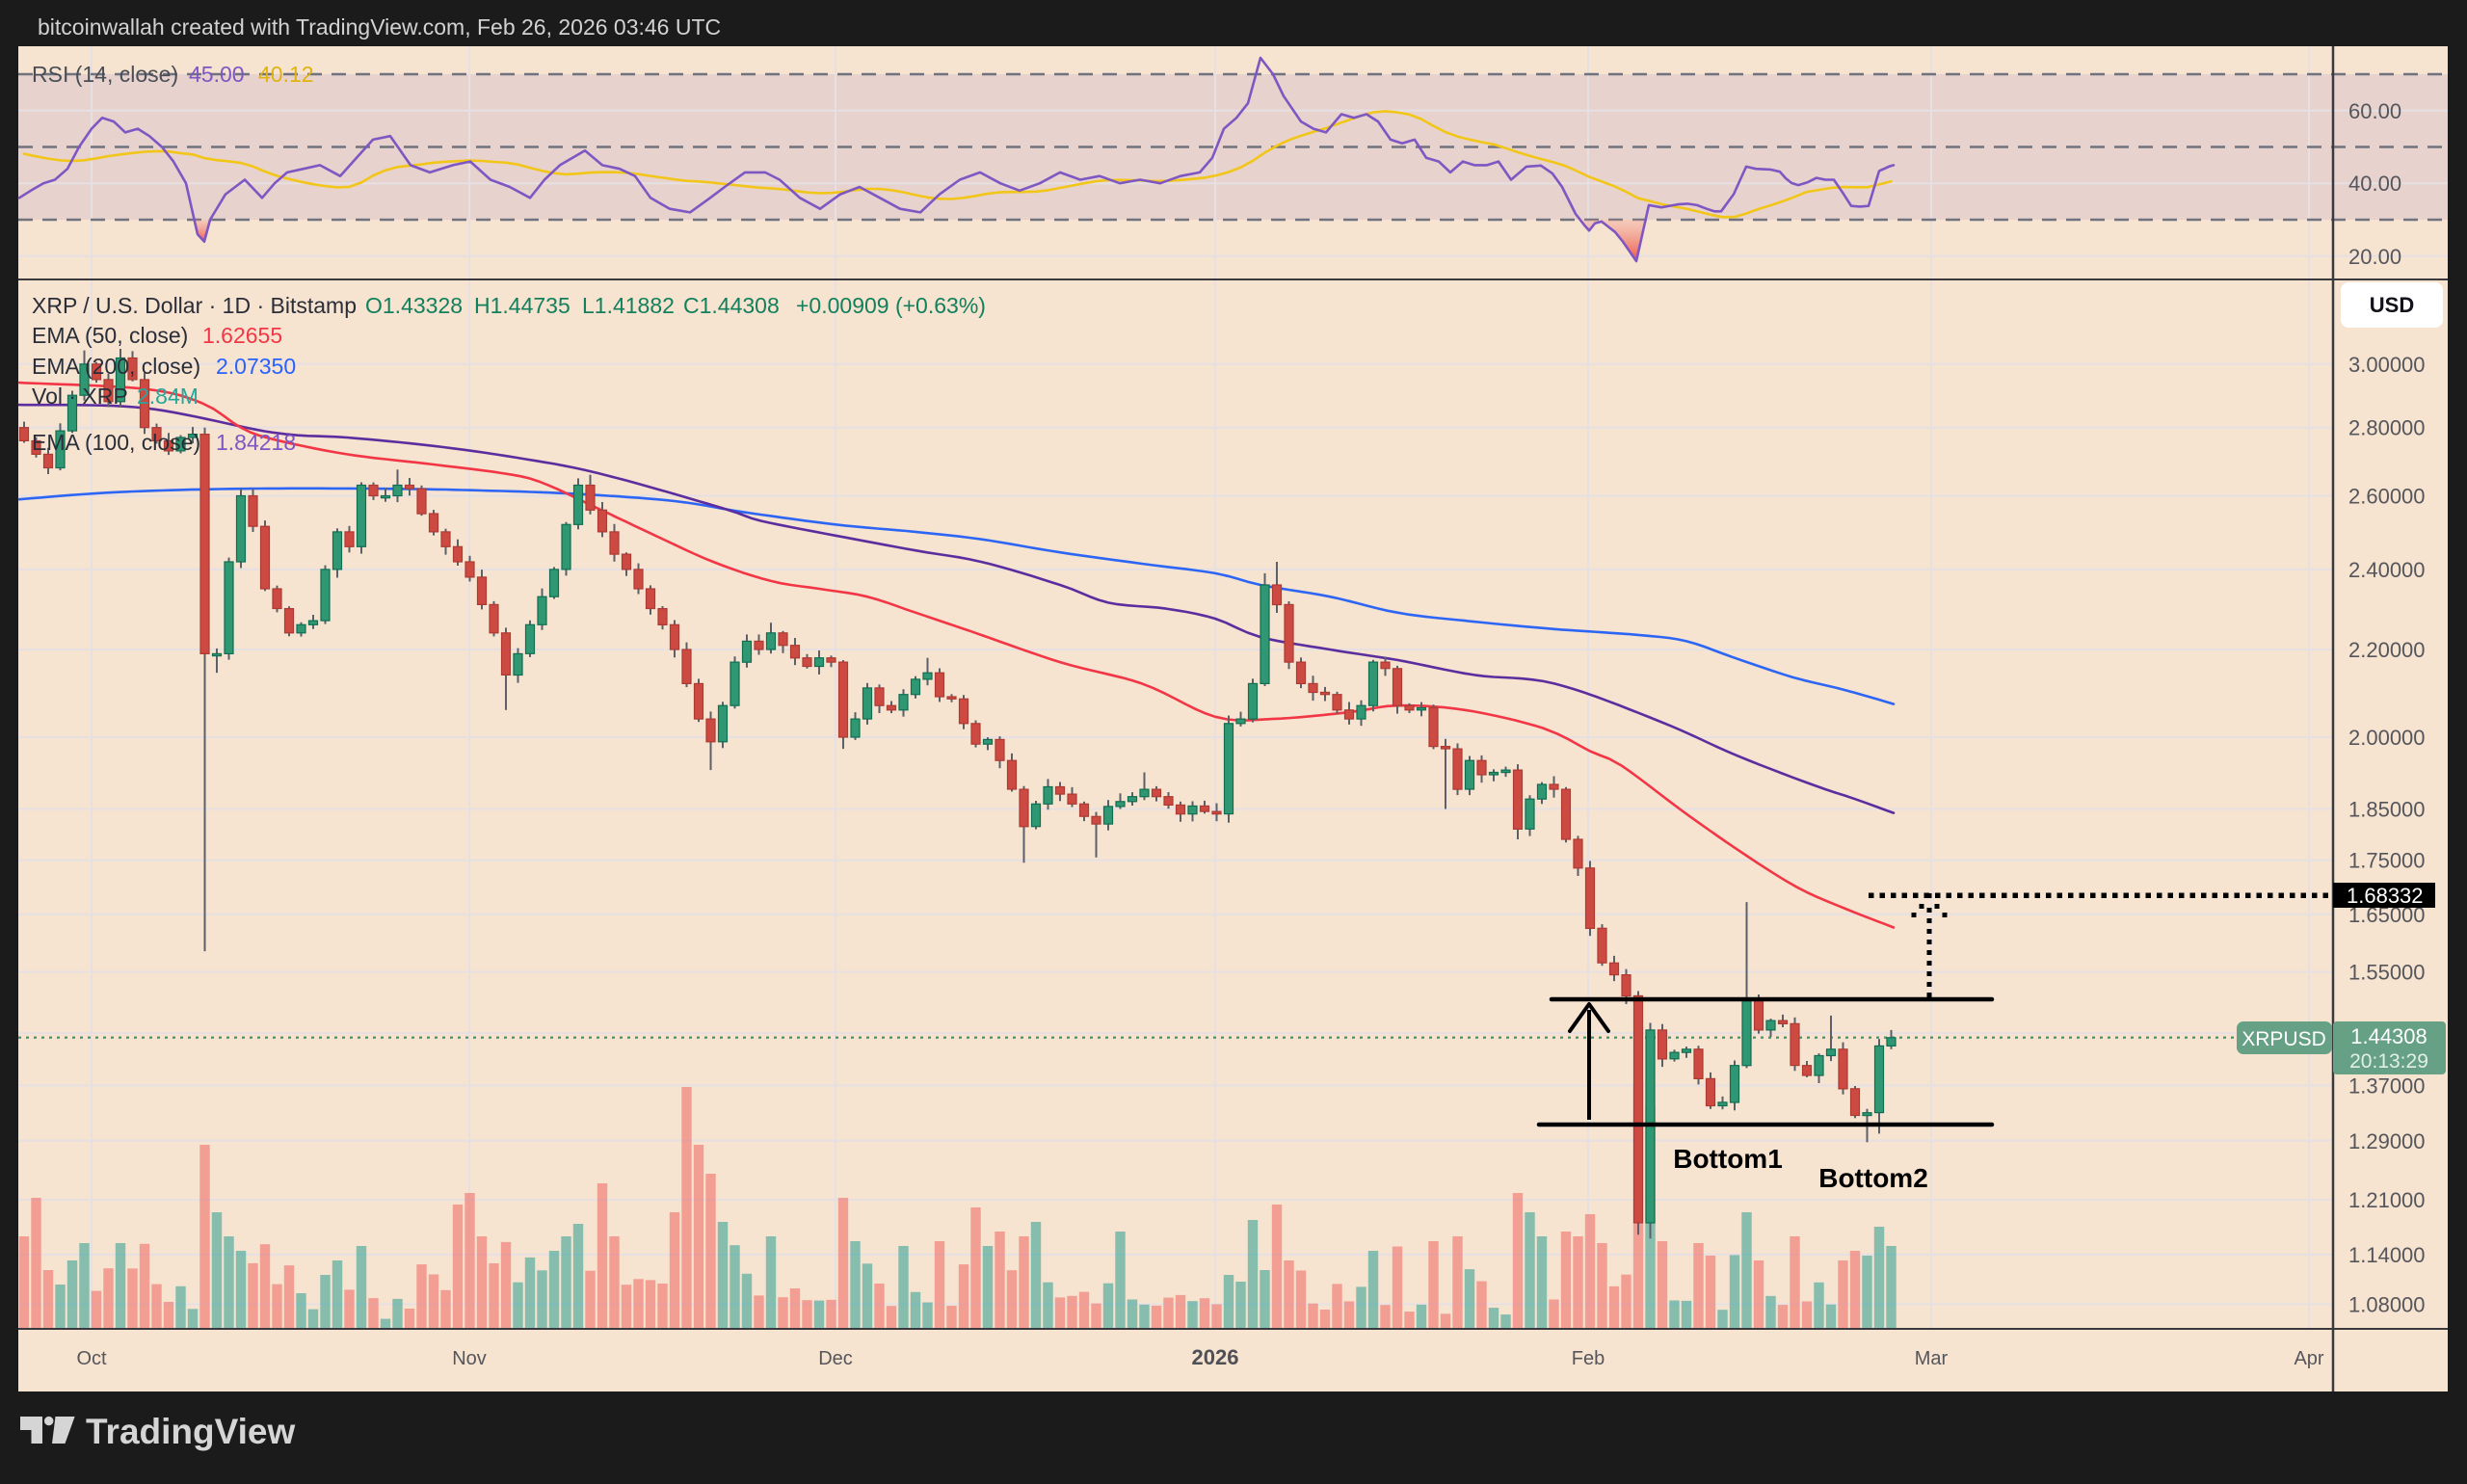 This screenshot has width=2467, height=1484. I want to click on svg-text: 60.00, so click(2374, 111).